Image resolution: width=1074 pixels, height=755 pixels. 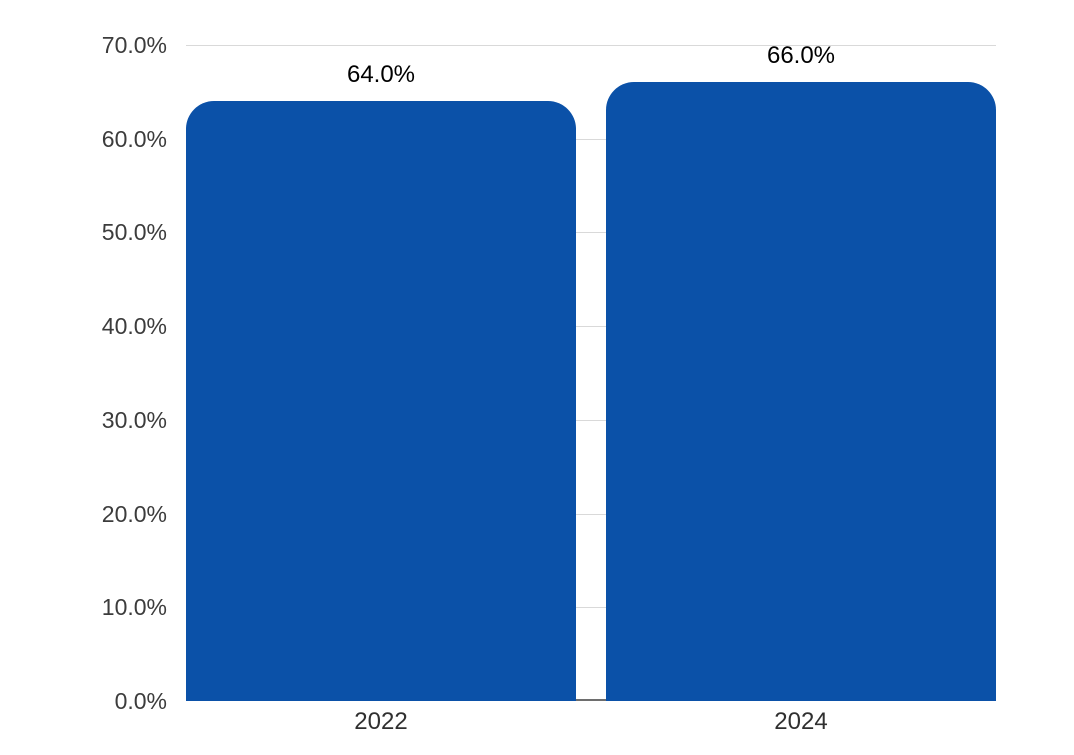 I want to click on bar-value-label-2024: 66.0%, so click(x=801, y=55).